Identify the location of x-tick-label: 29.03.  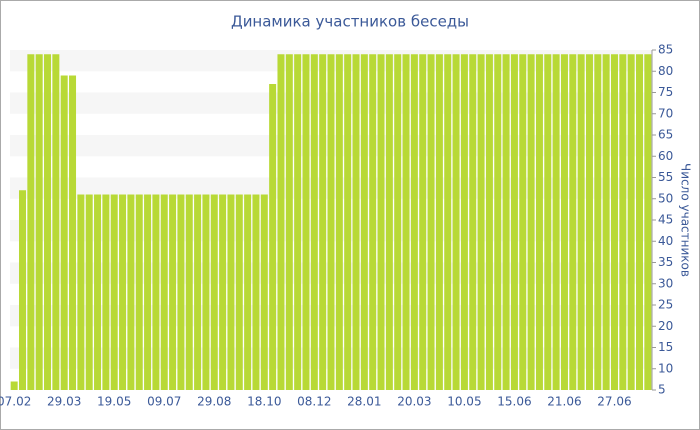
(64, 402).